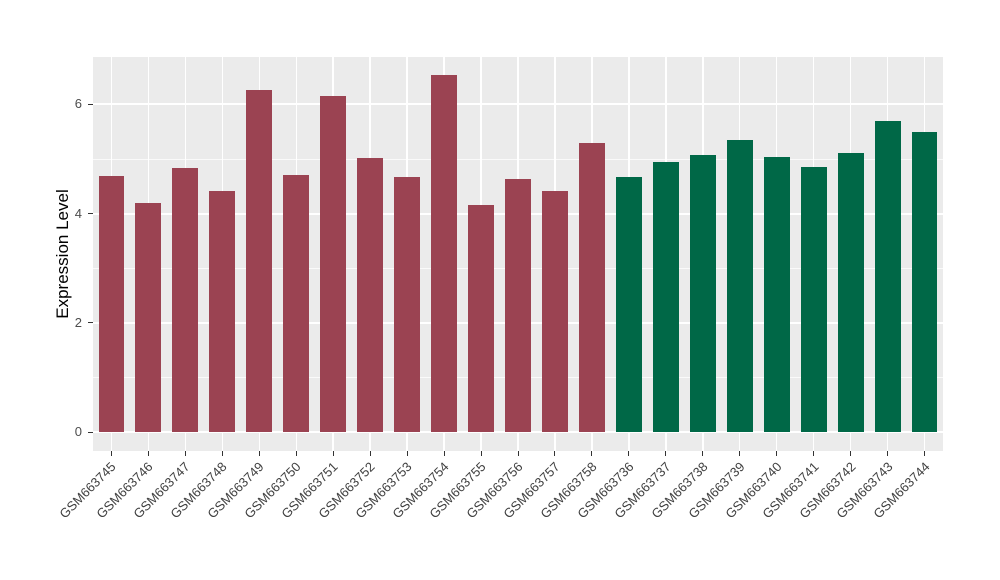 Image resolution: width=1000 pixels, height=580 pixels. I want to click on bar-GSM663758, so click(591, 287).